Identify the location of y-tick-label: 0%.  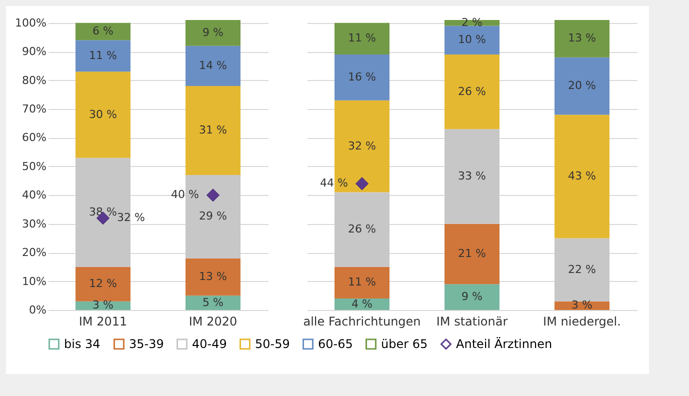
(37, 310).